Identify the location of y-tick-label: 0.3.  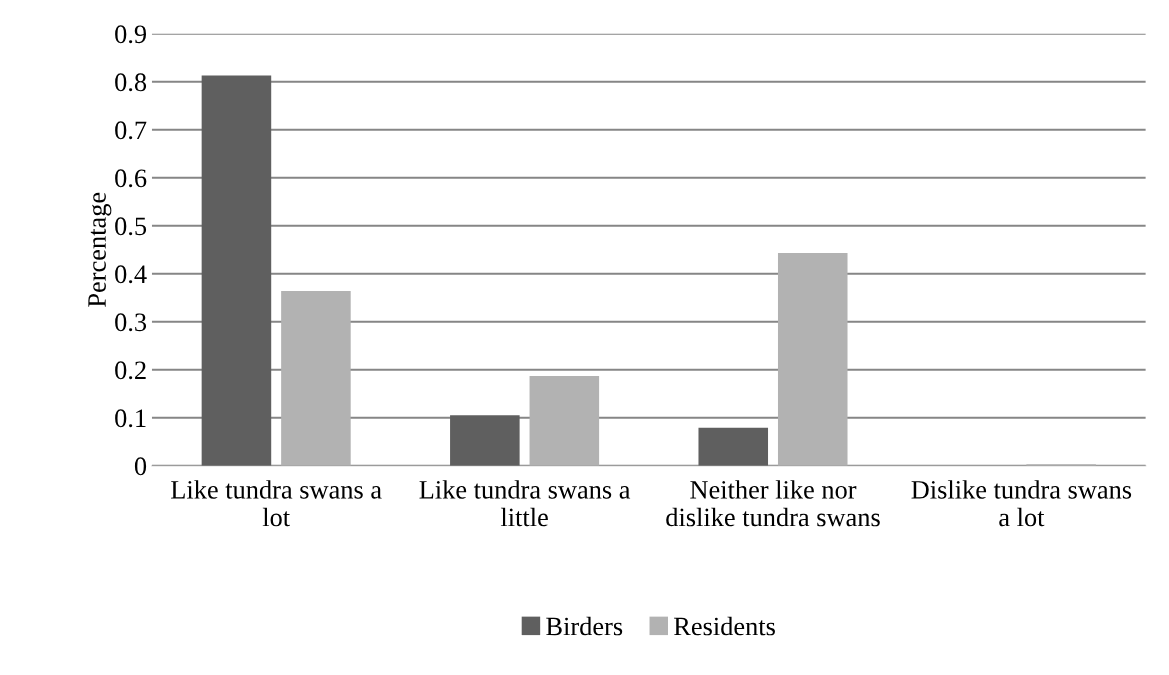
(131, 322).